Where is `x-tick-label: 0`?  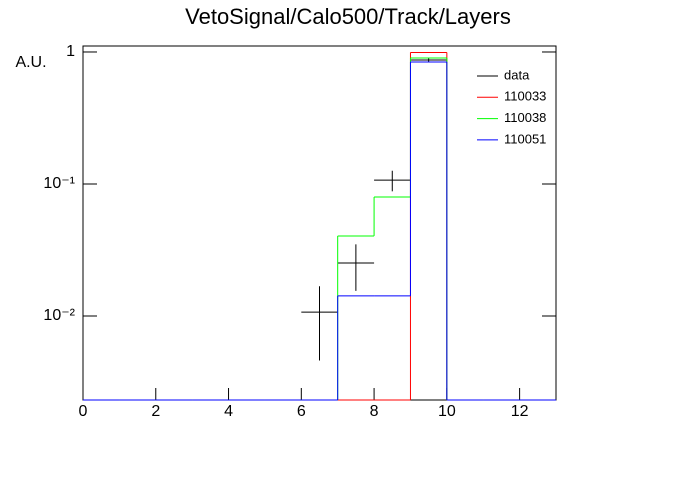
x-tick-label: 0 is located at coordinates (83, 411).